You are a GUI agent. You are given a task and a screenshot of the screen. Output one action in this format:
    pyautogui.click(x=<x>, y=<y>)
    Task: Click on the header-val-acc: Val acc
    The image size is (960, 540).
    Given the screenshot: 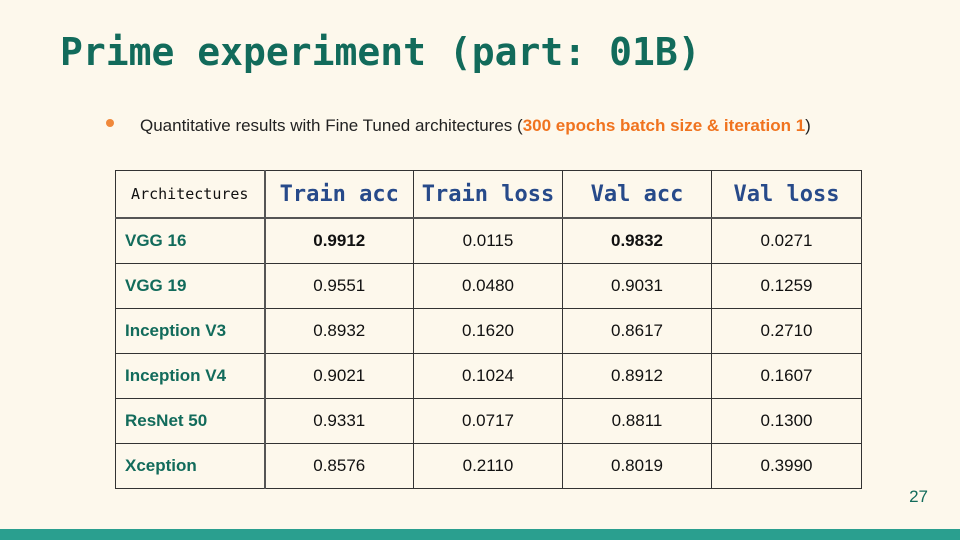 What is the action you would take?
    pyautogui.click(x=637, y=194)
    